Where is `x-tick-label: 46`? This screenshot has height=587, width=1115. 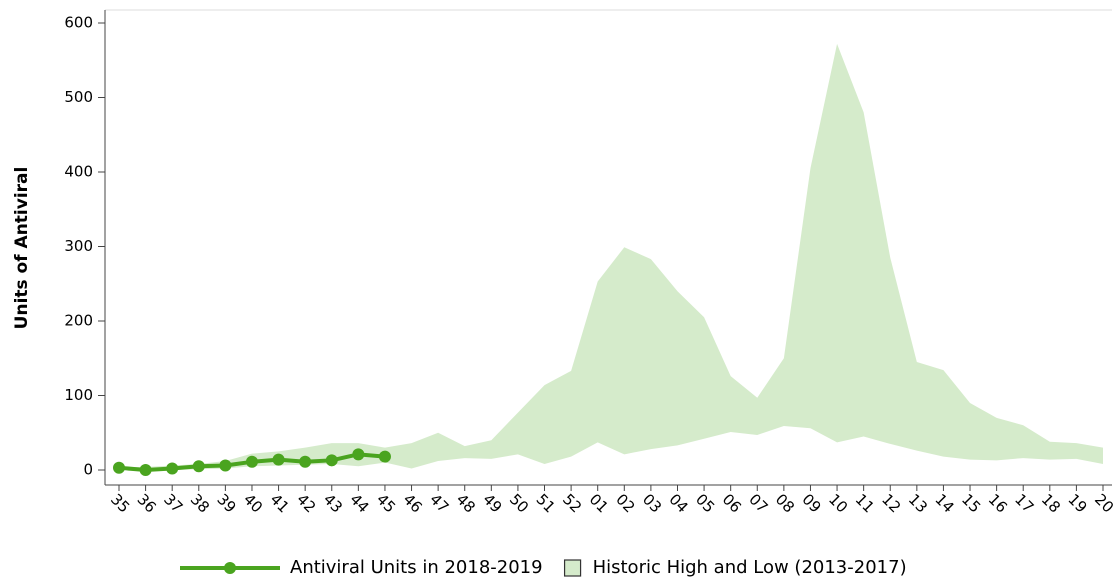 x-tick-label: 46 is located at coordinates (413, 503).